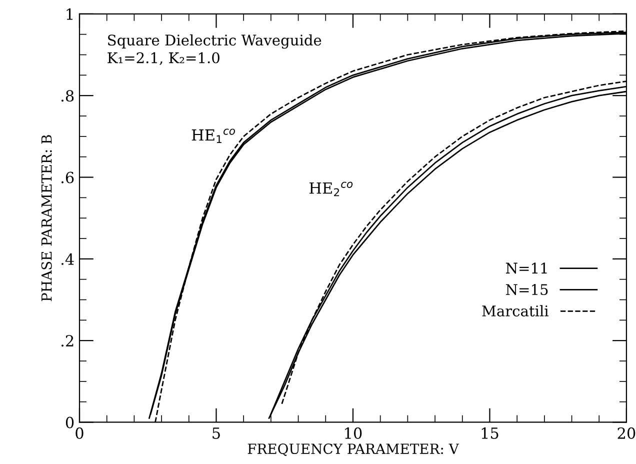 This screenshot has height=464, width=636. I want to click on annotation: HE$_{2}$$^{co}$, so click(331, 189).